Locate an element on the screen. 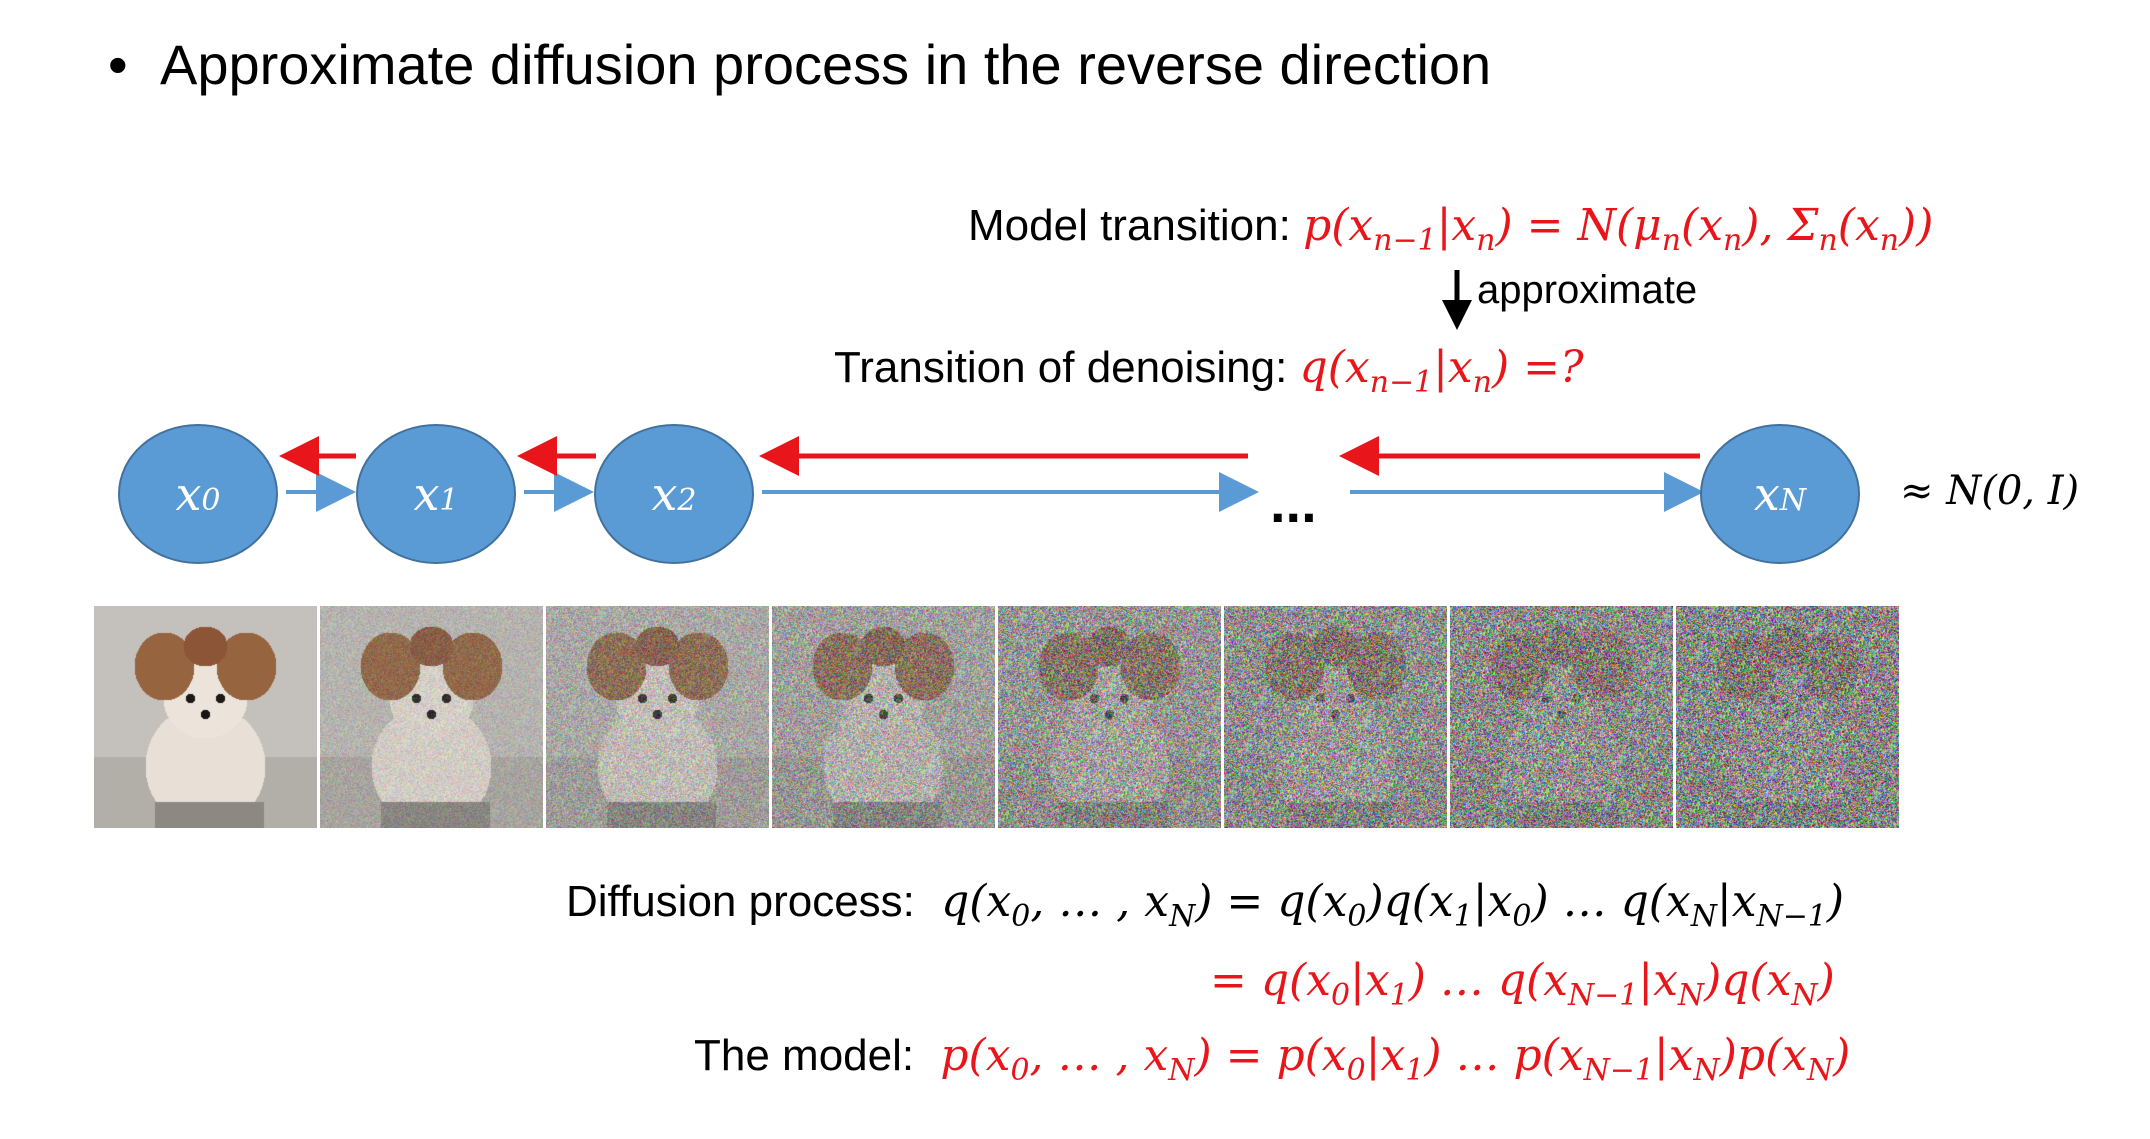 The width and height of the screenshot is (2150, 1139). noise-frame-0-image is located at coordinates (205, 717).